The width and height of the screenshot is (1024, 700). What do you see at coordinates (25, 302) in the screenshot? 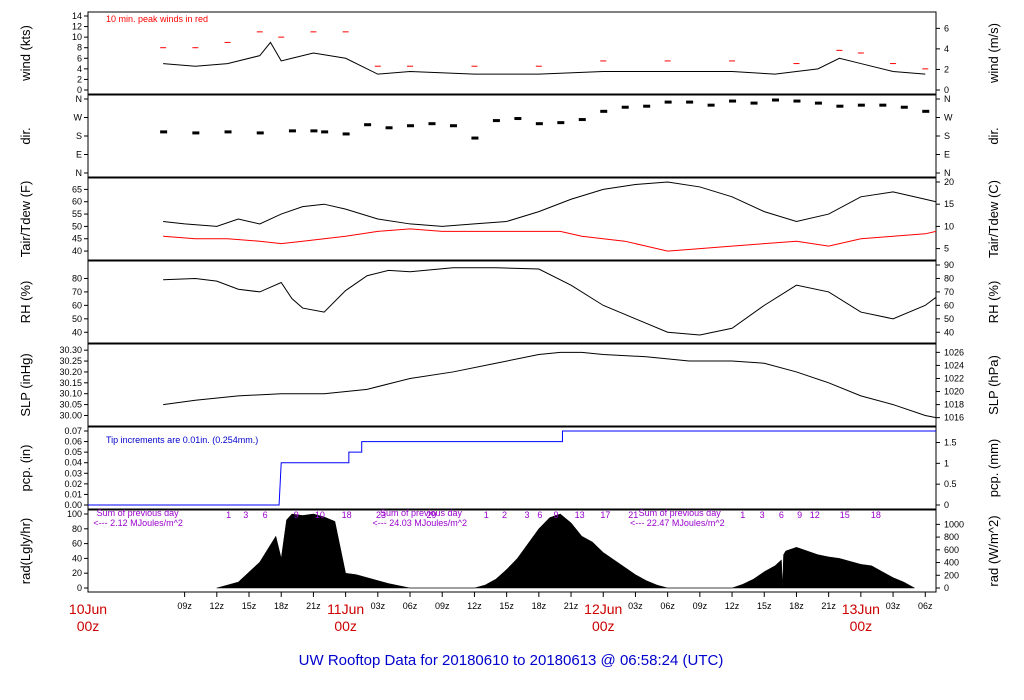
I see `y-axis-label: RH (%)` at bounding box center [25, 302].